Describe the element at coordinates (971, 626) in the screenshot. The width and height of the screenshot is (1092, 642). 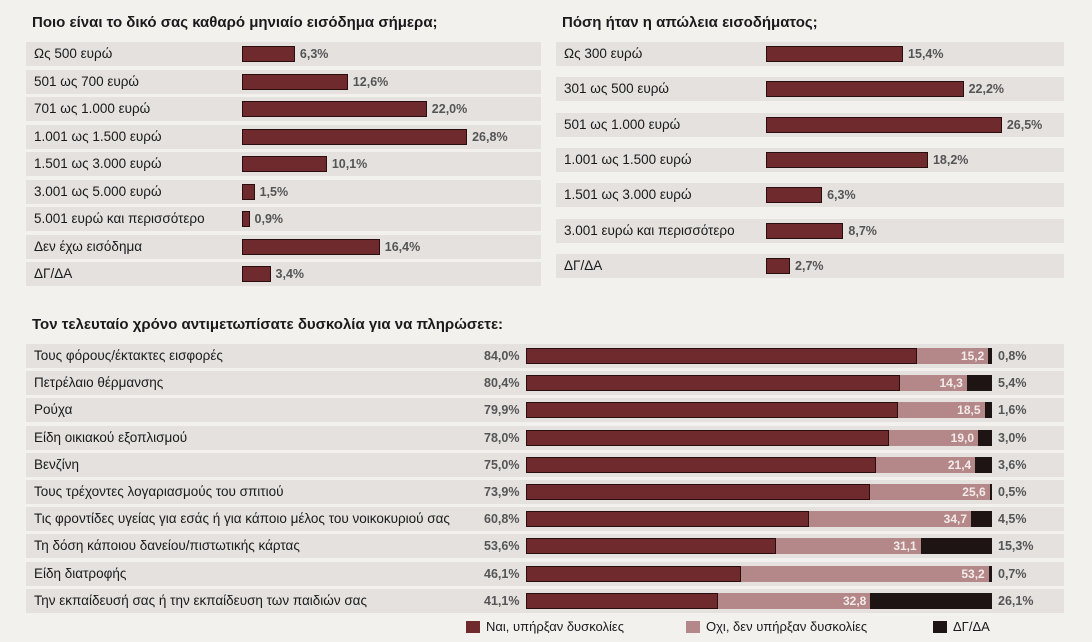
I see `legend-na-label: ΔΓ/ΔΑ` at that location.